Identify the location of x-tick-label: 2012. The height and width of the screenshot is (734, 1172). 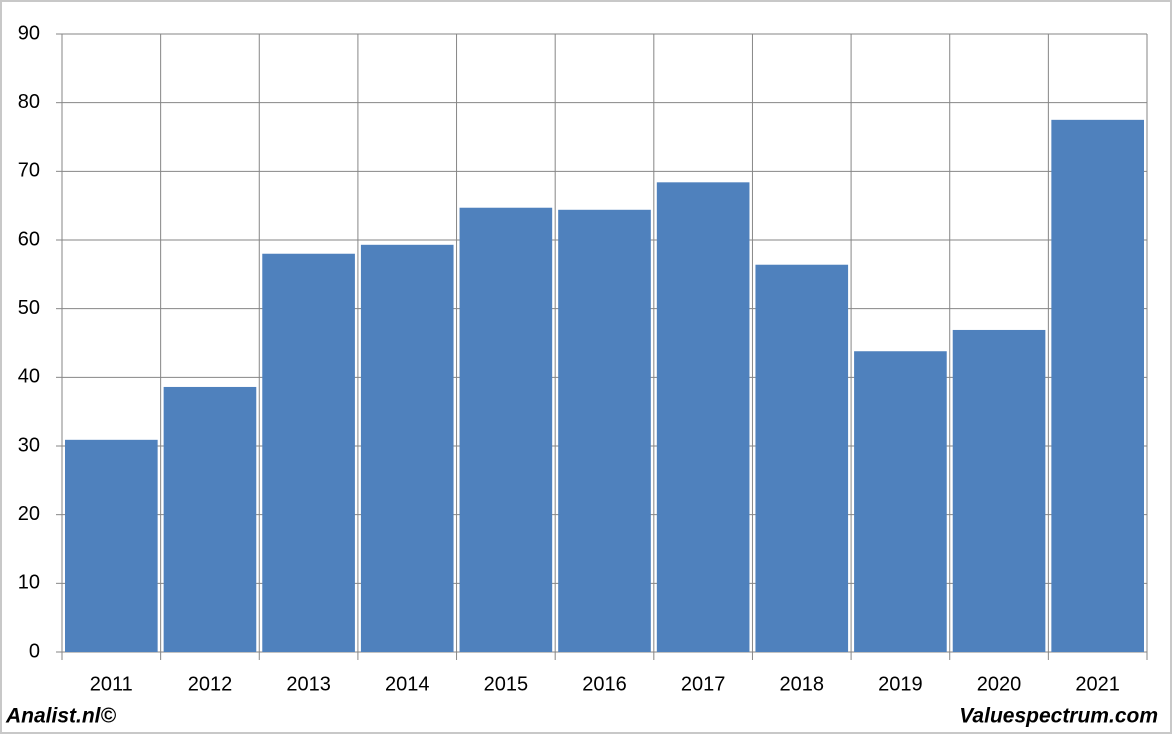
(210, 684).